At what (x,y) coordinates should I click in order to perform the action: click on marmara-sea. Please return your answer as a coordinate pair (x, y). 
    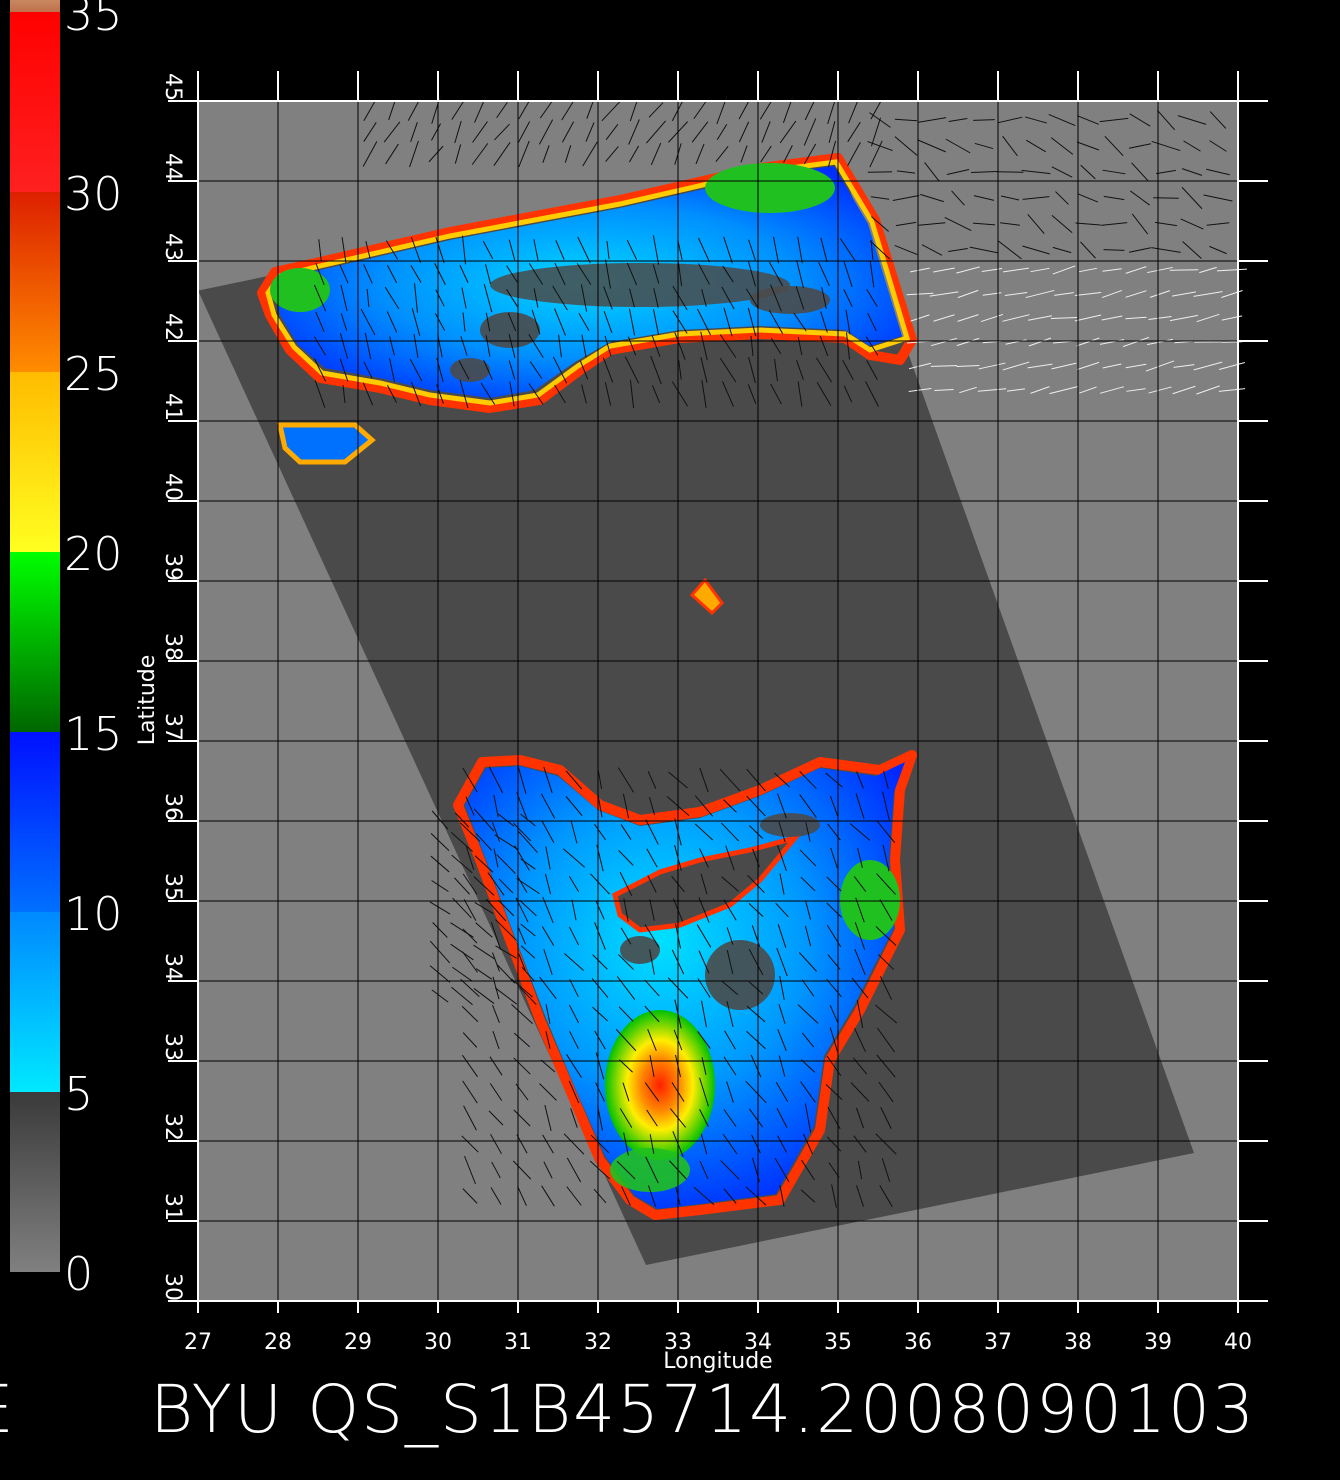
    Looking at the image, I should click on (326, 443).